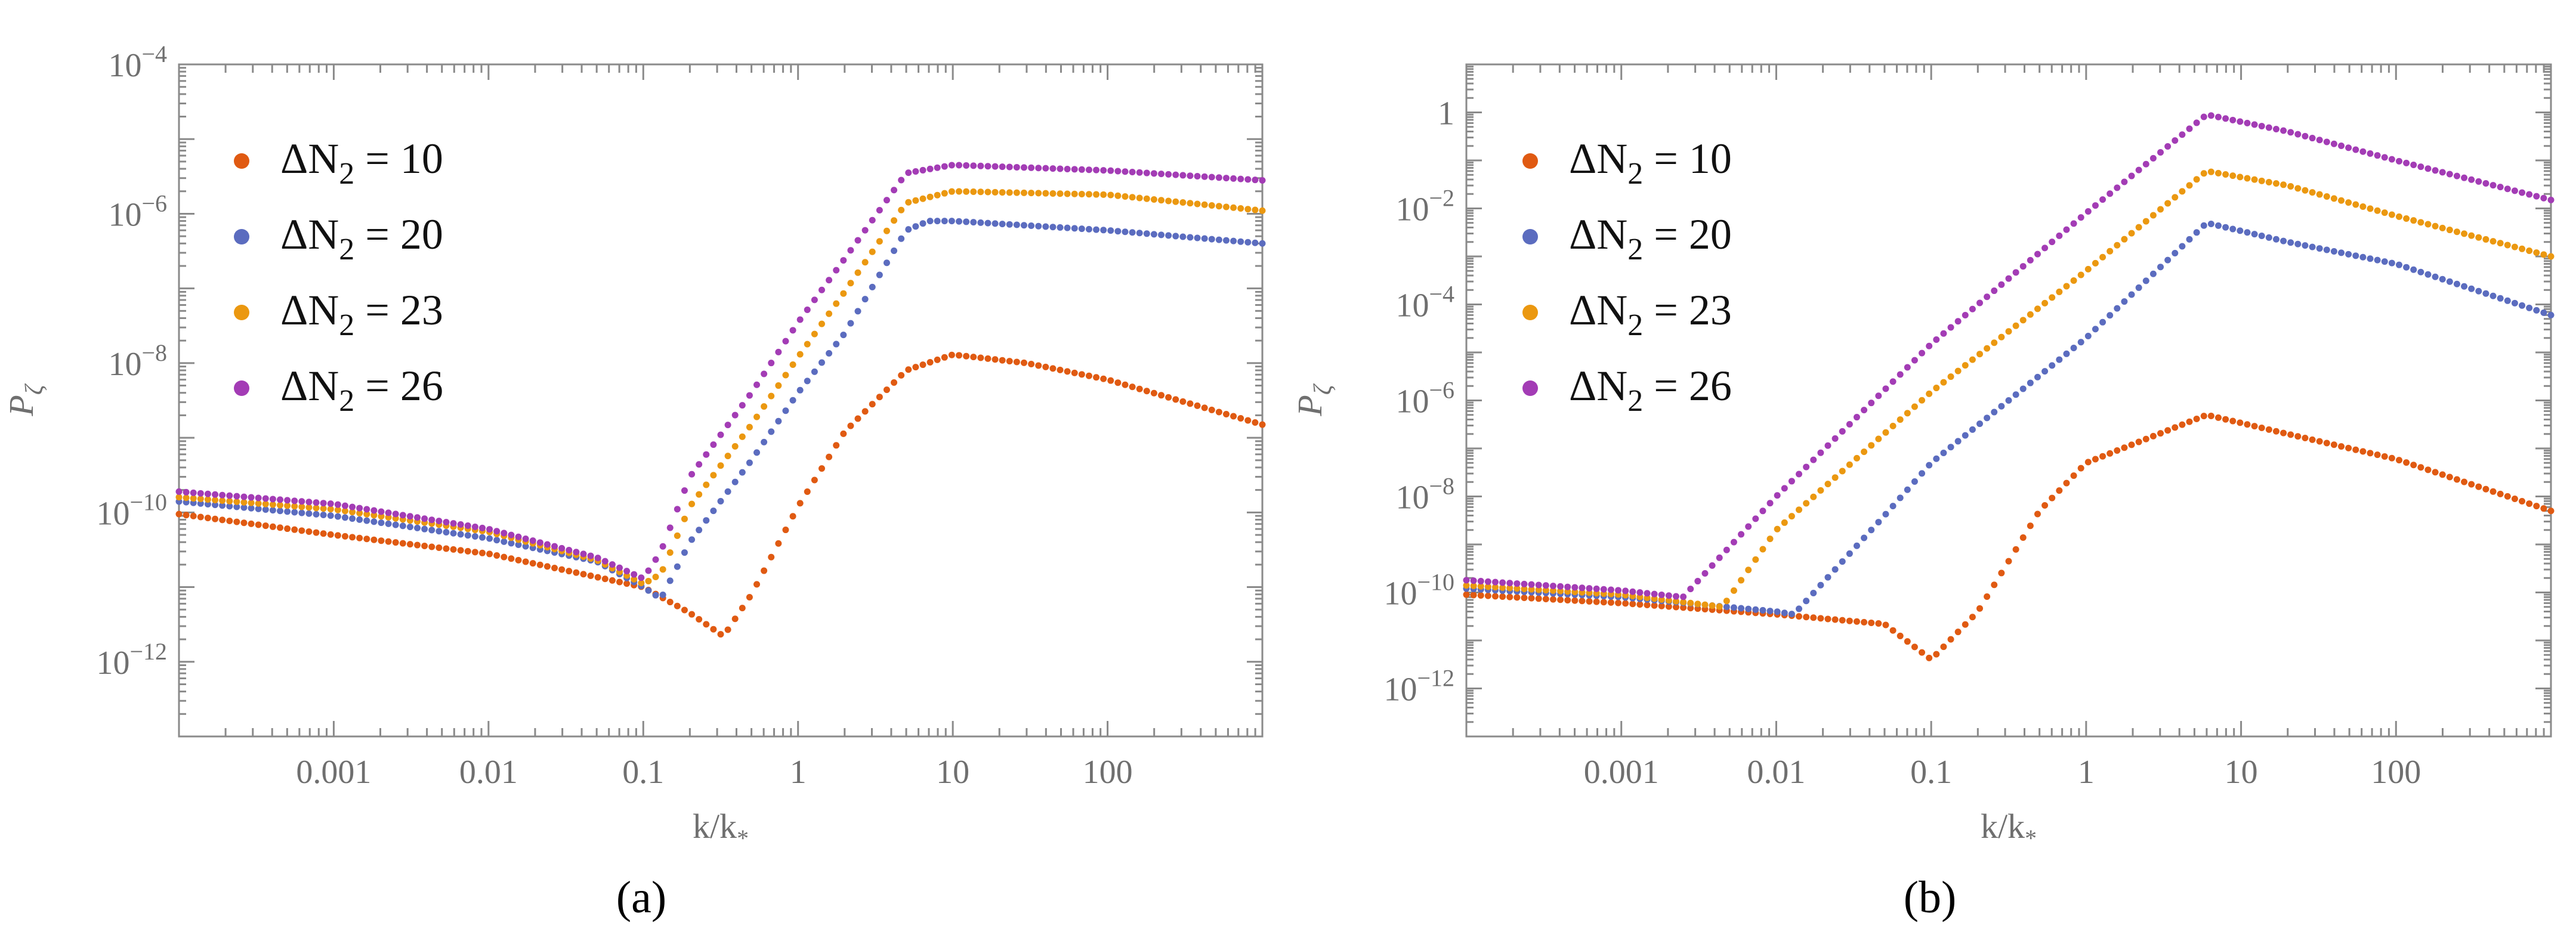 This screenshot has height=941, width=2576. What do you see at coordinates (1651, 239) in the screenshot?
I see `legend-label: ΔN2 = 20` at bounding box center [1651, 239].